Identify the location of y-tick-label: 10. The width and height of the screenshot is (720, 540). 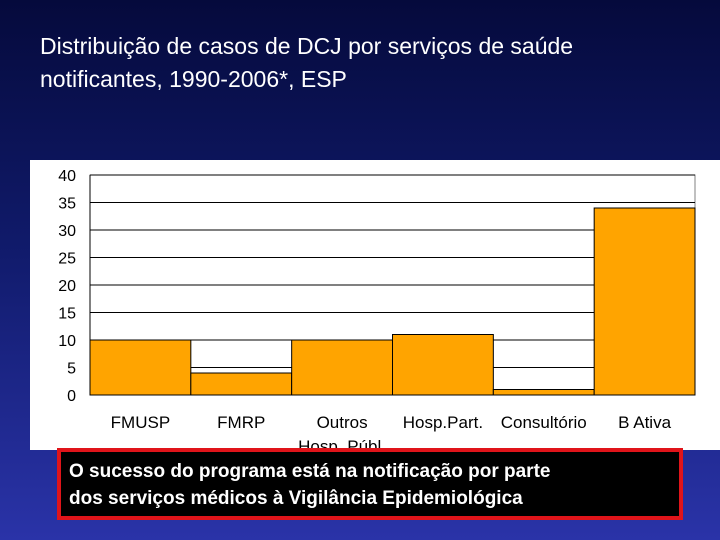
(67, 341).